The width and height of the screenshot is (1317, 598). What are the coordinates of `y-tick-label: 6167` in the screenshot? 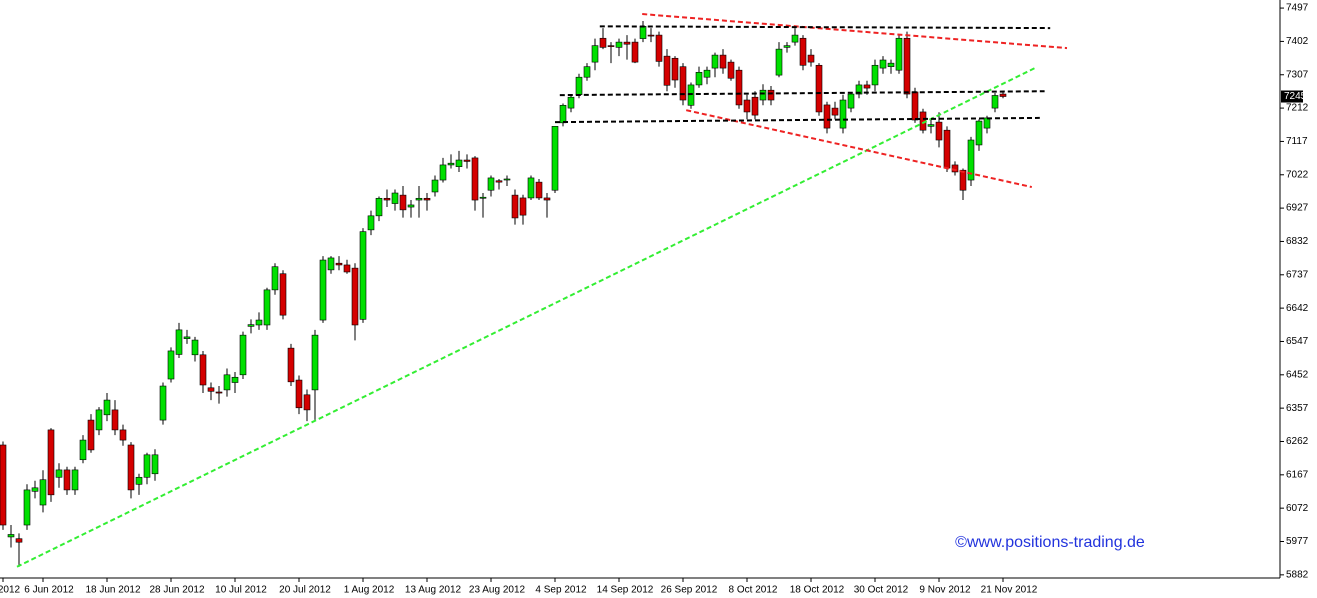 It's located at (1297, 474).